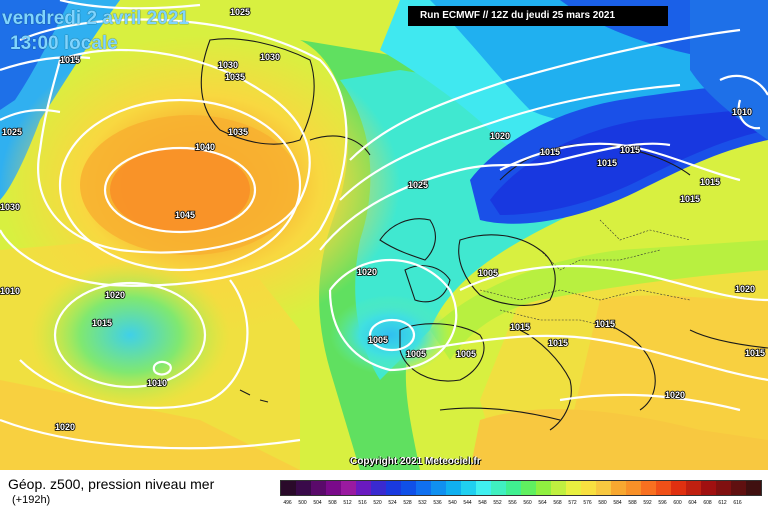  What do you see at coordinates (538, 16) in the screenshot?
I see `run-info: Run ECMWF // 12Z du jeudi 25 mars 2021` at bounding box center [538, 16].